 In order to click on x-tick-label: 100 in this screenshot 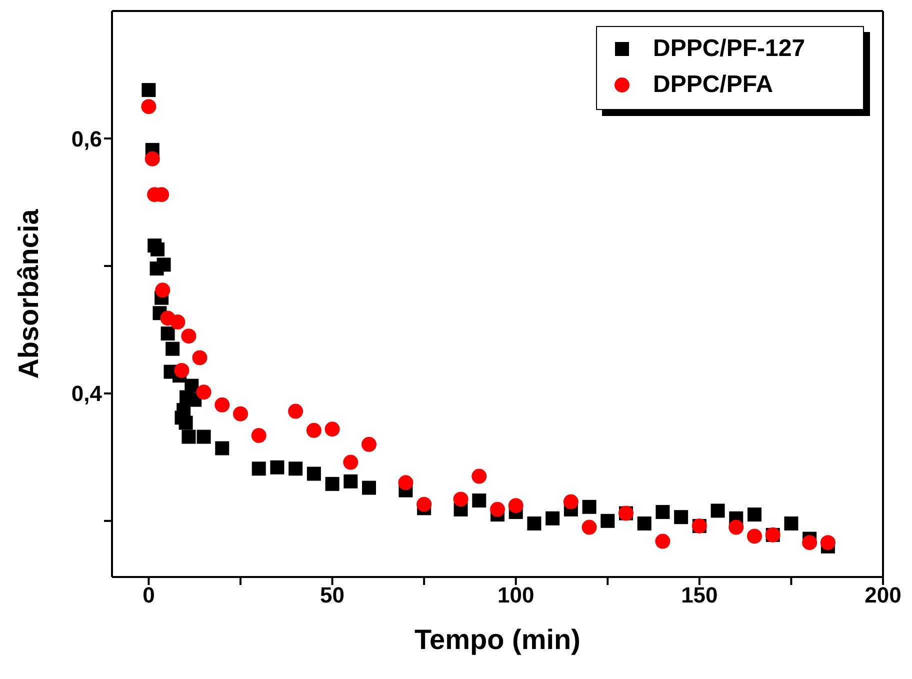, I will do `click(516, 595)`.